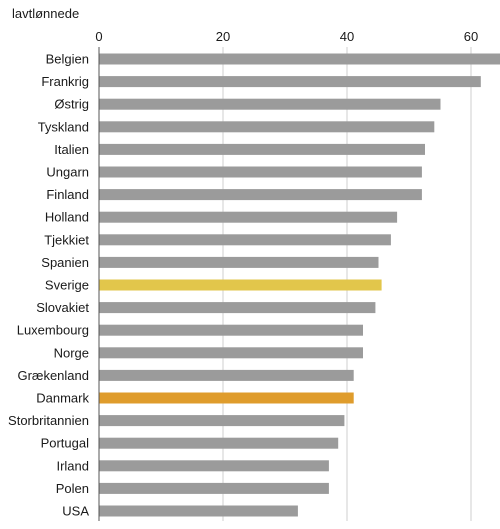  What do you see at coordinates (71, 104) in the screenshot?
I see `category-label-østrig: Østrig` at bounding box center [71, 104].